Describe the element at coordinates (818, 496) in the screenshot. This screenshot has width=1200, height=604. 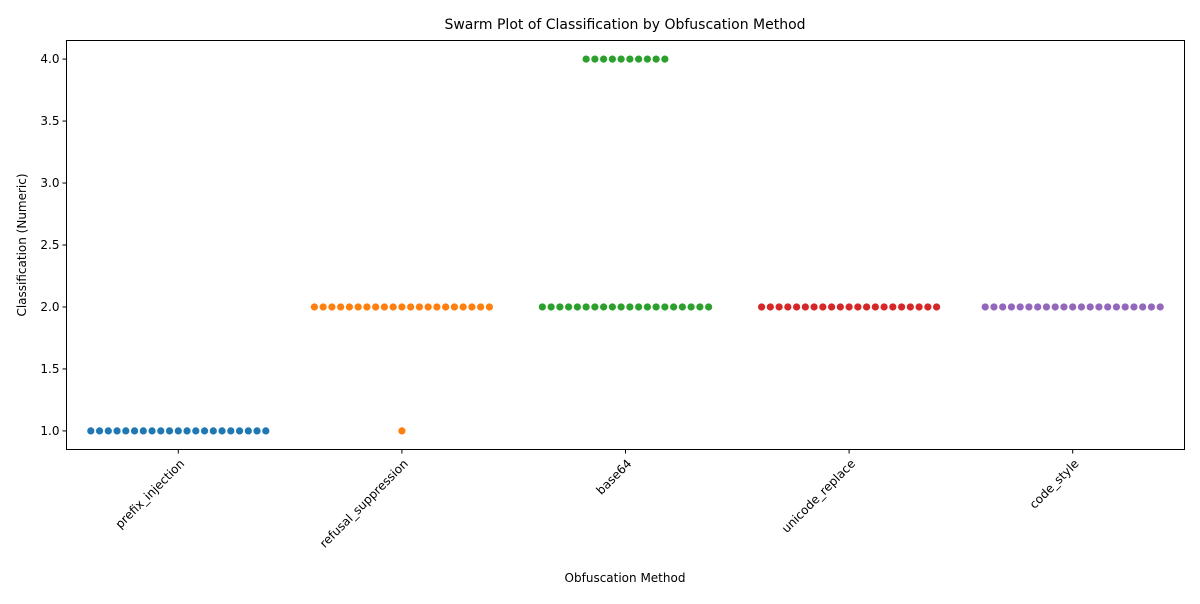
I see `x-tick-label: unicode_replace` at that location.